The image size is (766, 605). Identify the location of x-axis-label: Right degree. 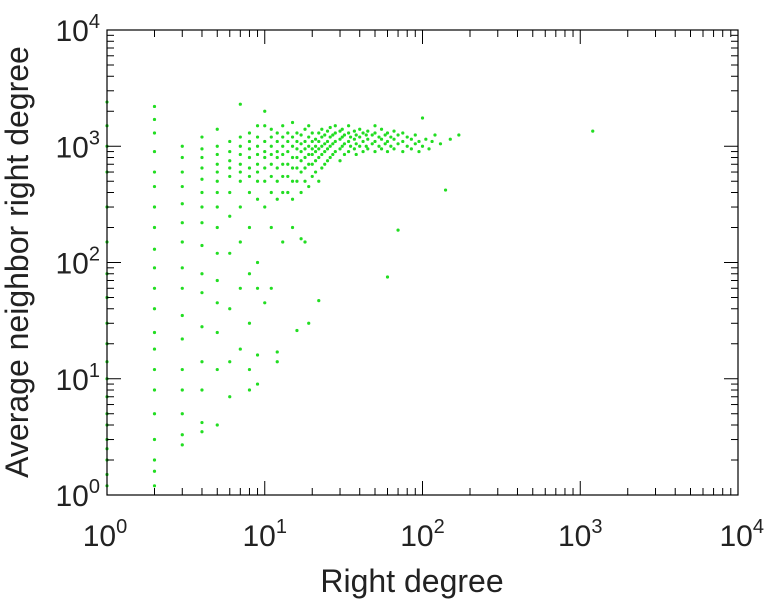
(411, 581).